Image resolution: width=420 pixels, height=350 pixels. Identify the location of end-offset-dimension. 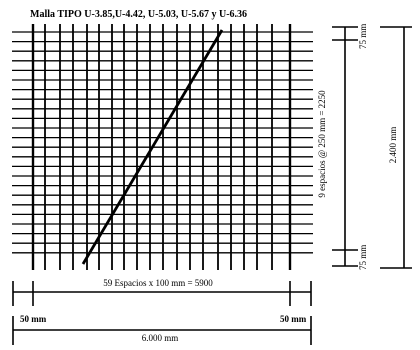
(162, 293).